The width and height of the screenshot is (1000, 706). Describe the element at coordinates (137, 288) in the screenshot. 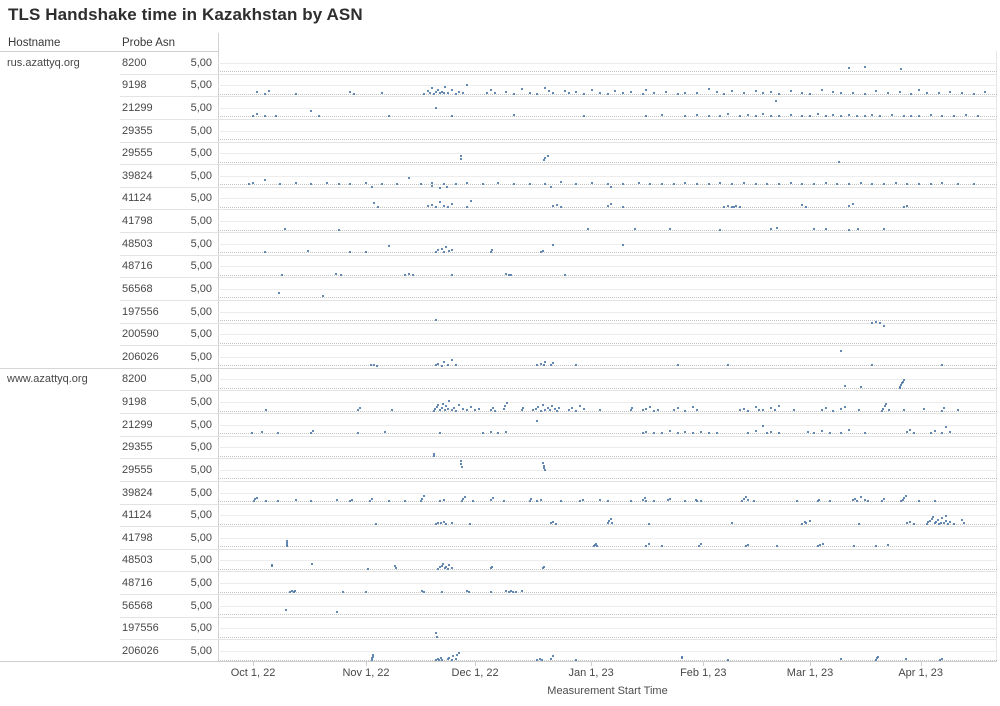

I see `asn-label: 56568` at that location.